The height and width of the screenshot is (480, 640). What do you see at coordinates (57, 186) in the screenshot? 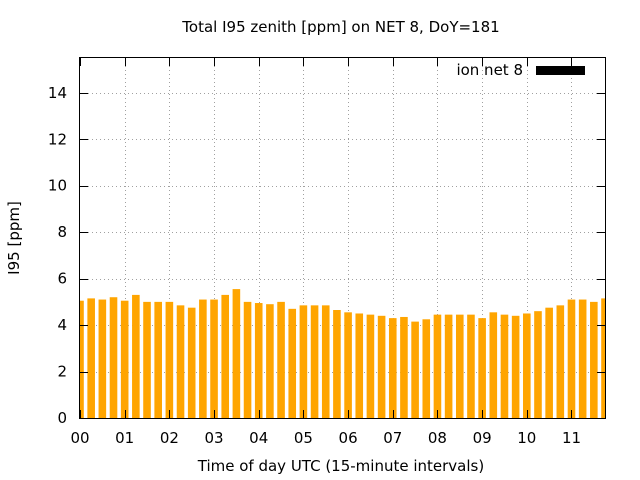
I see `y-tick-label: 10` at bounding box center [57, 186].